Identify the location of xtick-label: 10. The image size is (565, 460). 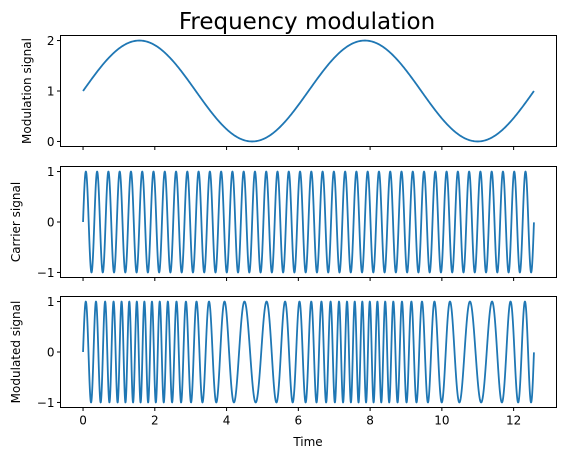
(441, 421).